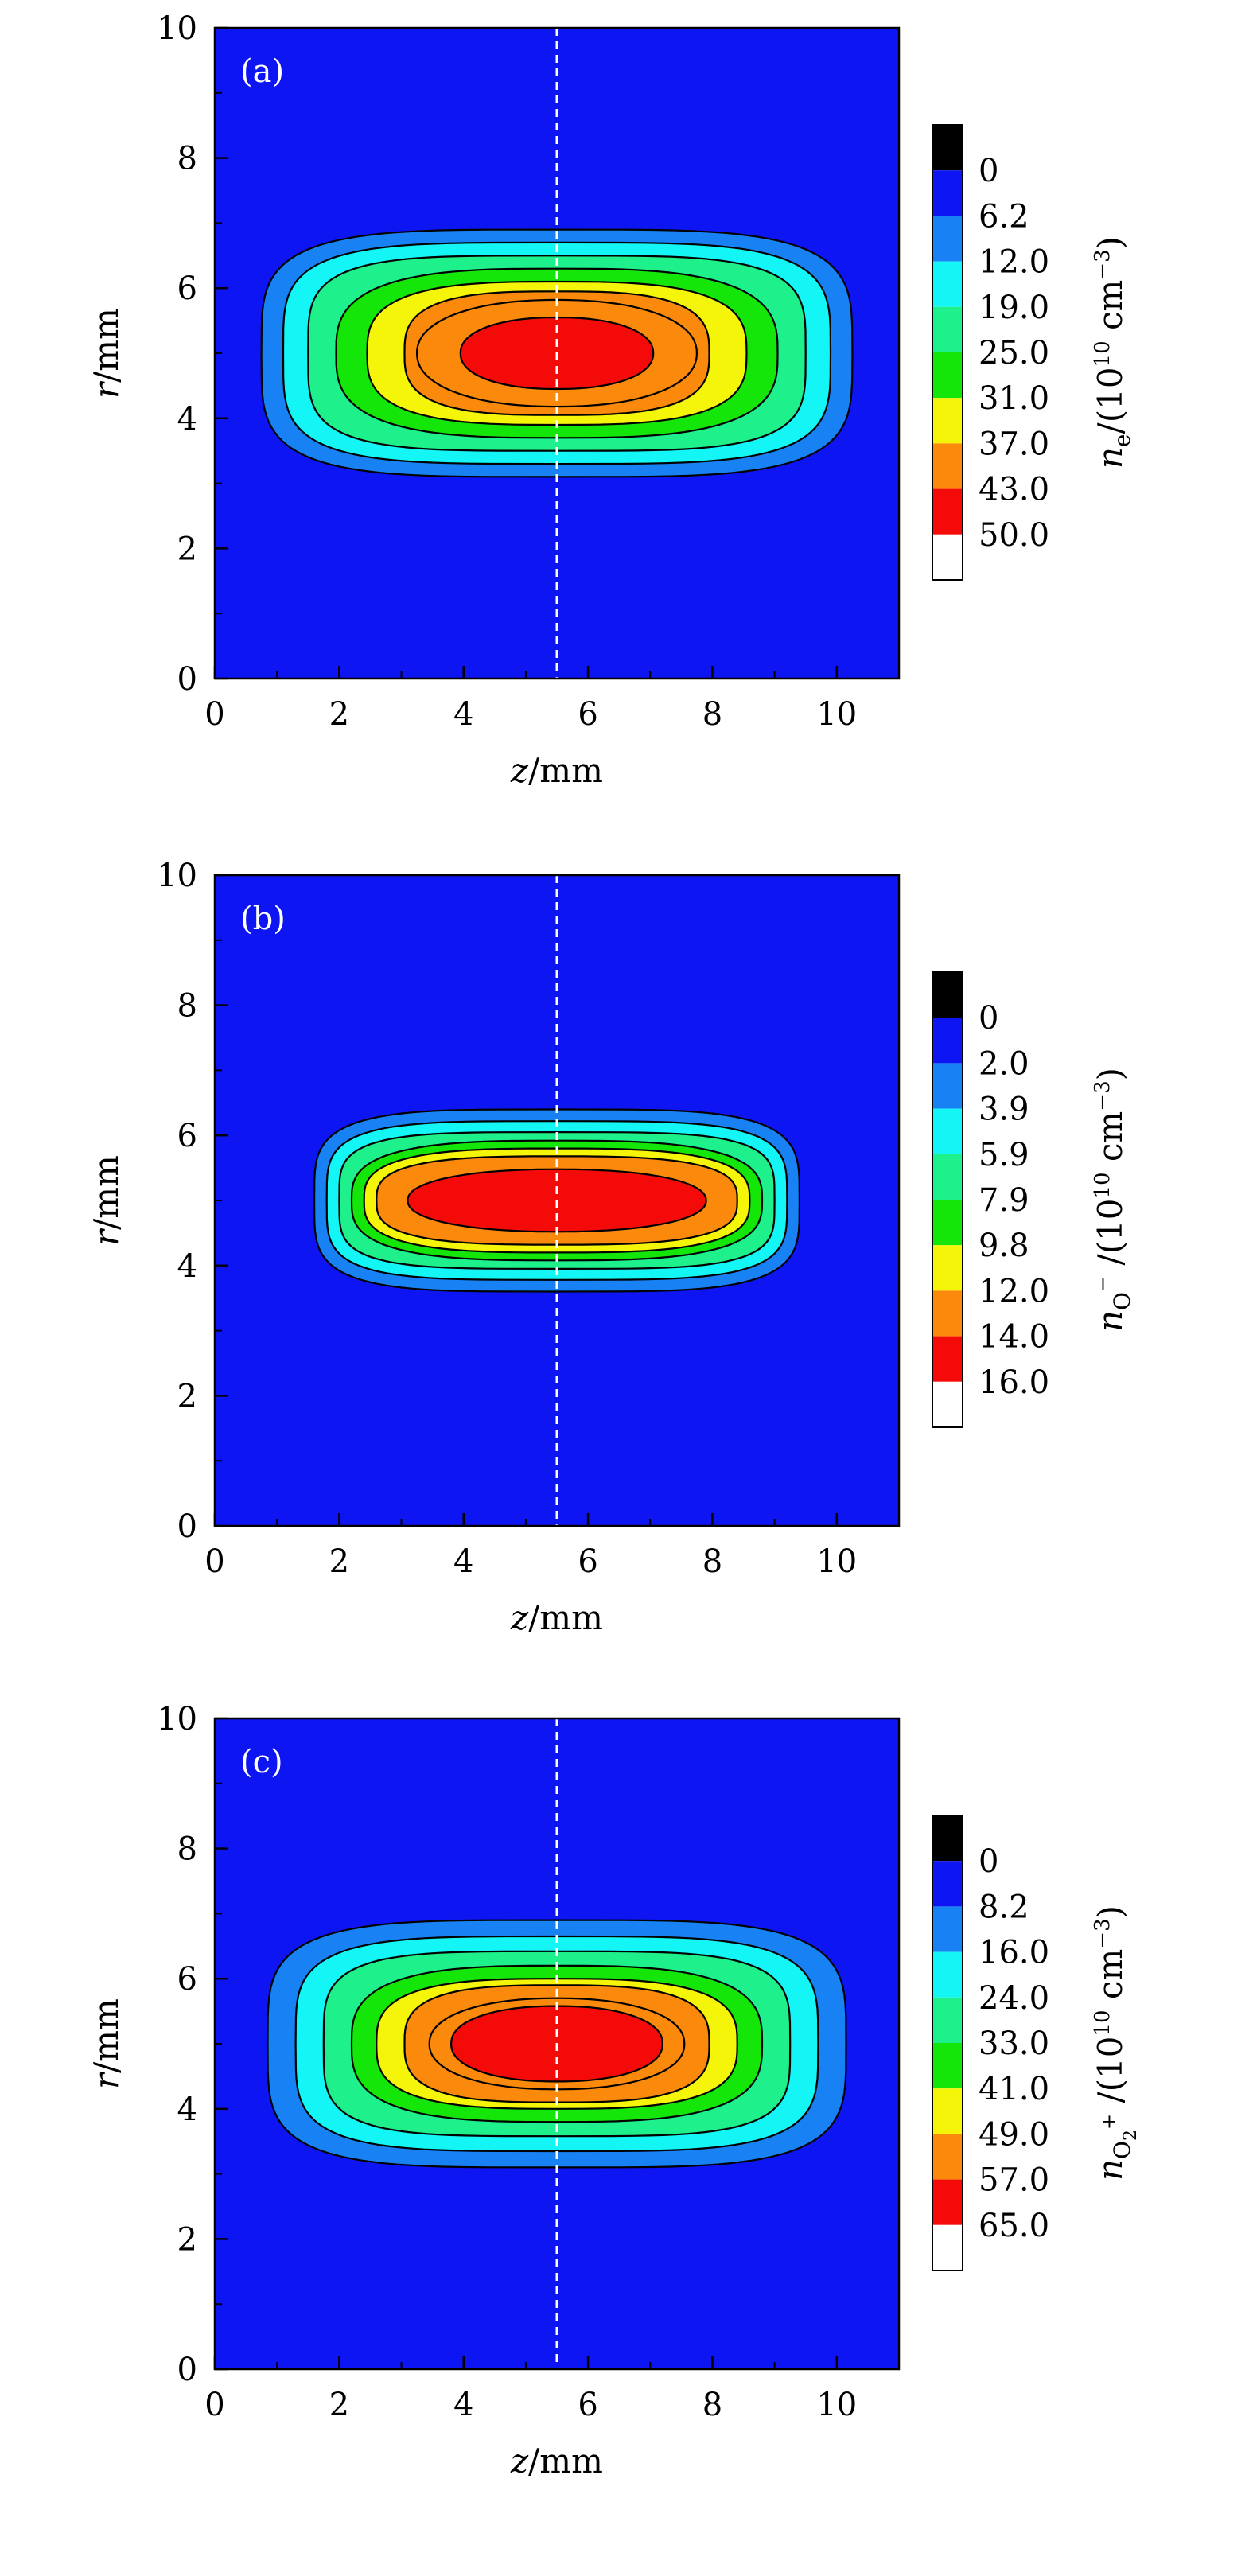 Image resolution: width=1253 pixels, height=2576 pixels. What do you see at coordinates (1004, 1201) in the screenshot?
I see `colorbar-tick-label: 7.9` at bounding box center [1004, 1201].